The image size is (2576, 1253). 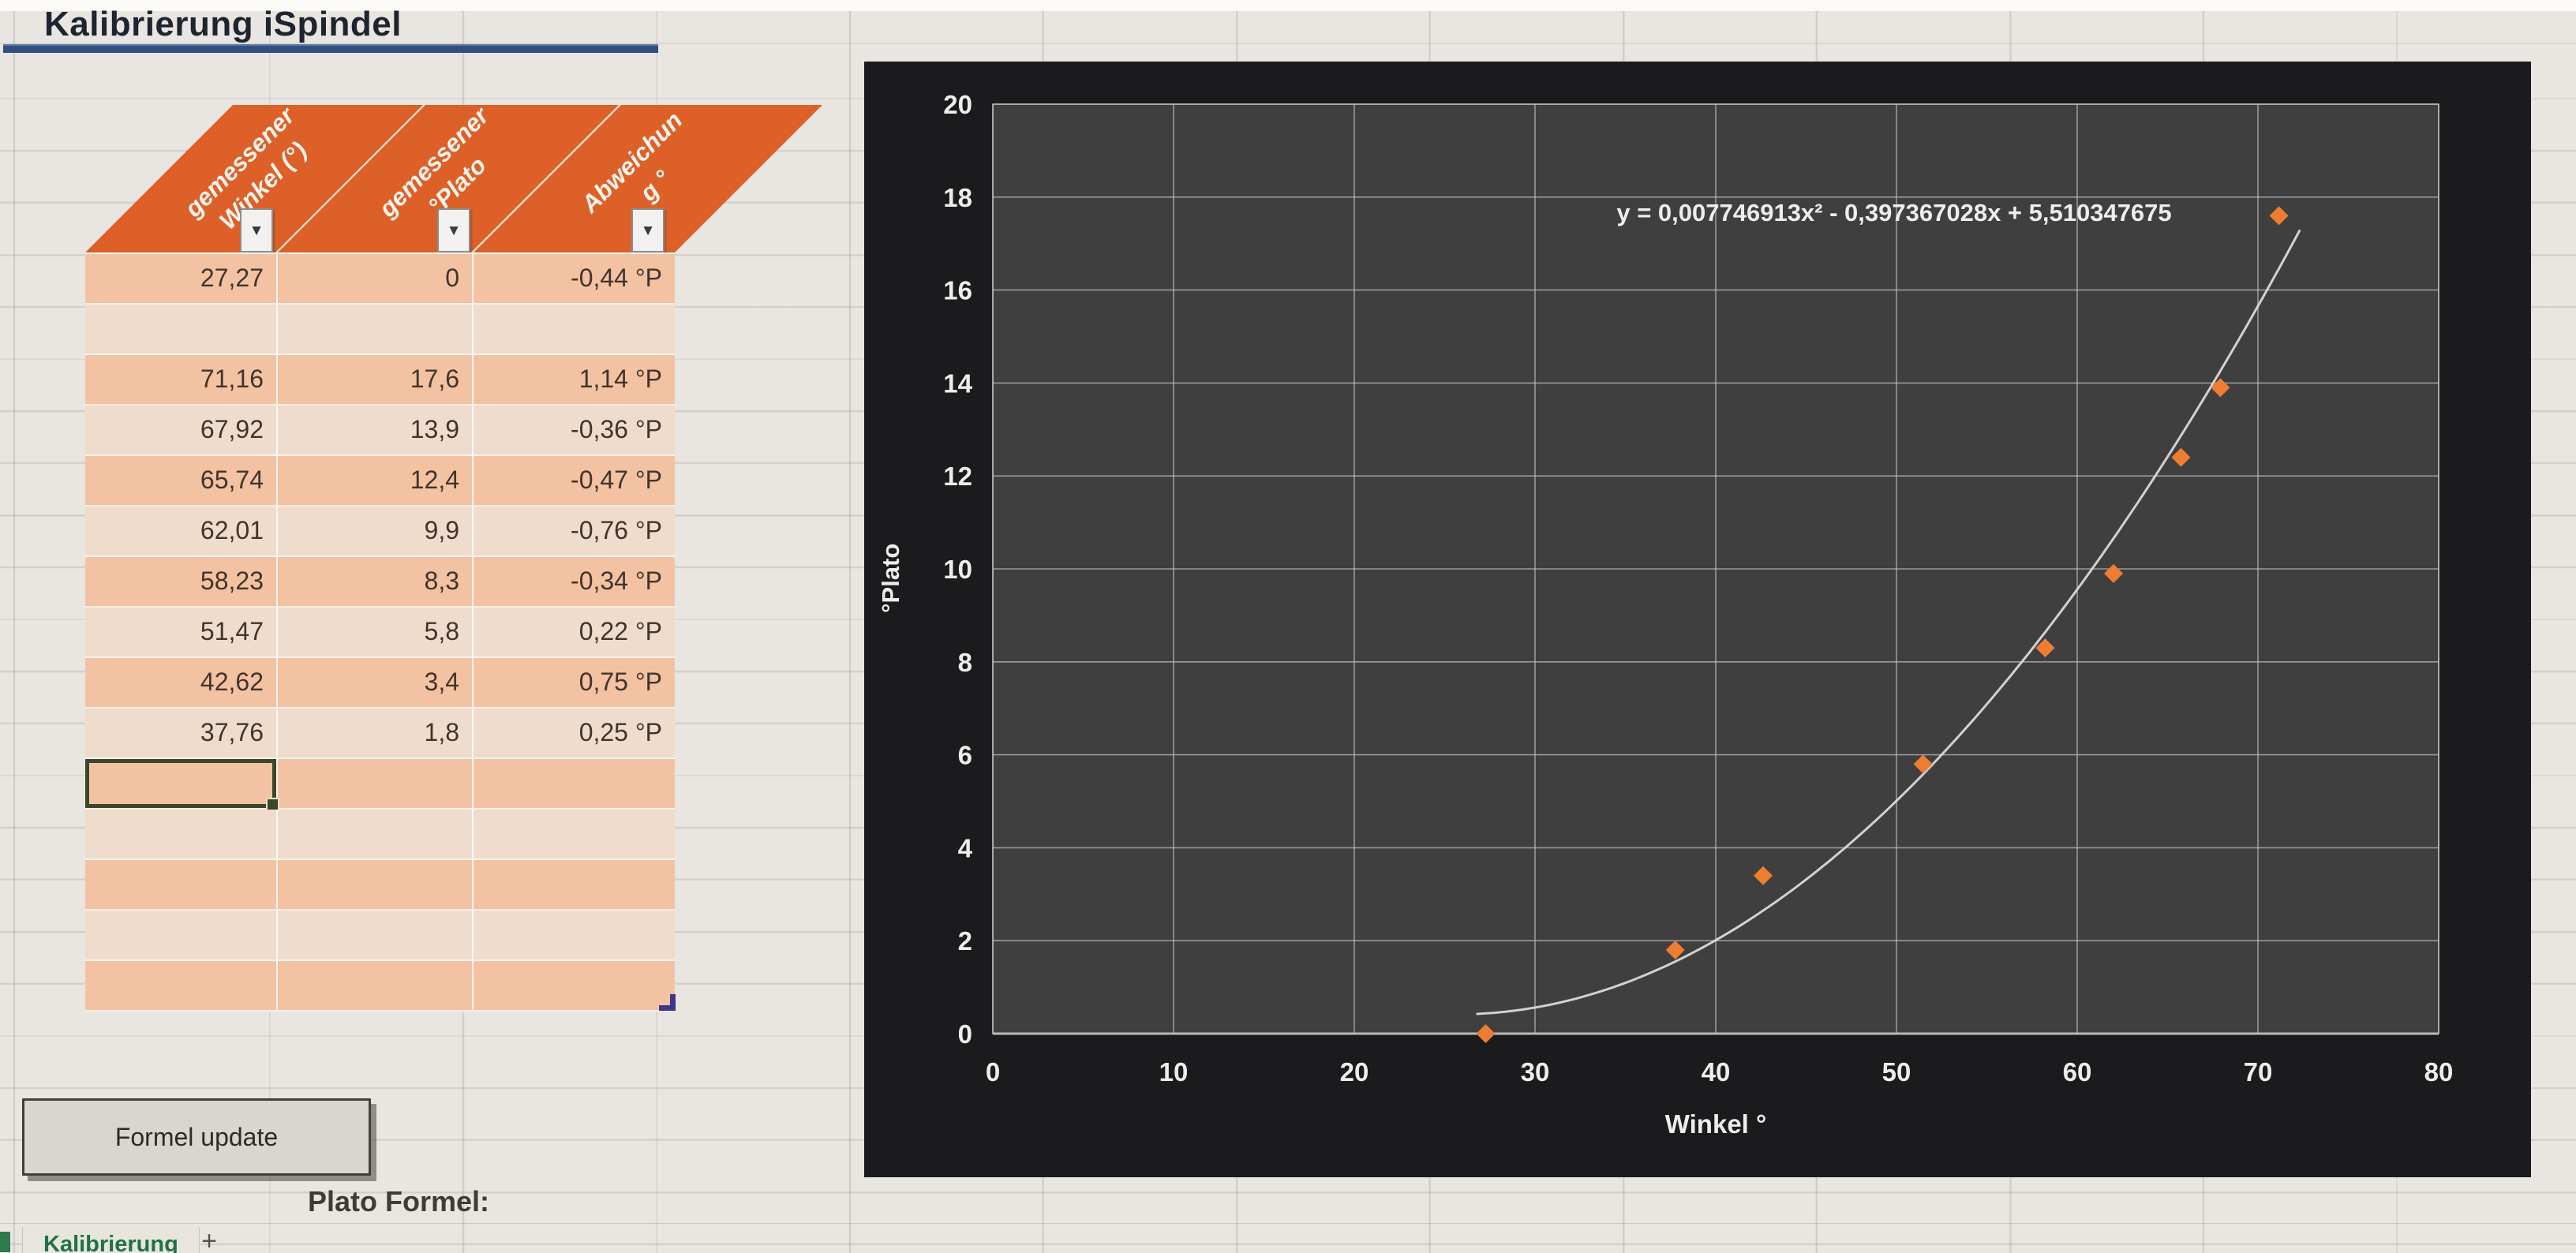 What do you see at coordinates (376, 278) in the screenshot?
I see `table-cell: 0` at bounding box center [376, 278].